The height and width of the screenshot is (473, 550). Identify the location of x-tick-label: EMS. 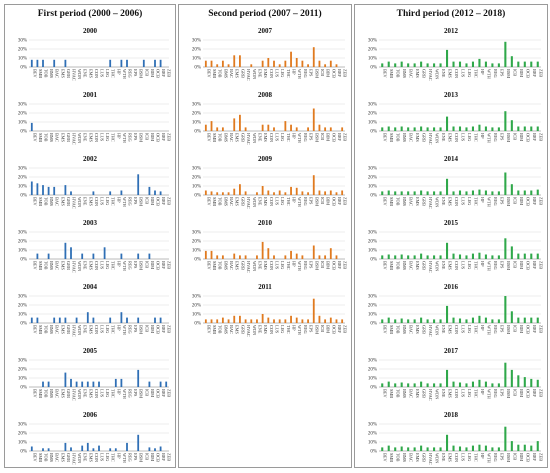
(237, 137).